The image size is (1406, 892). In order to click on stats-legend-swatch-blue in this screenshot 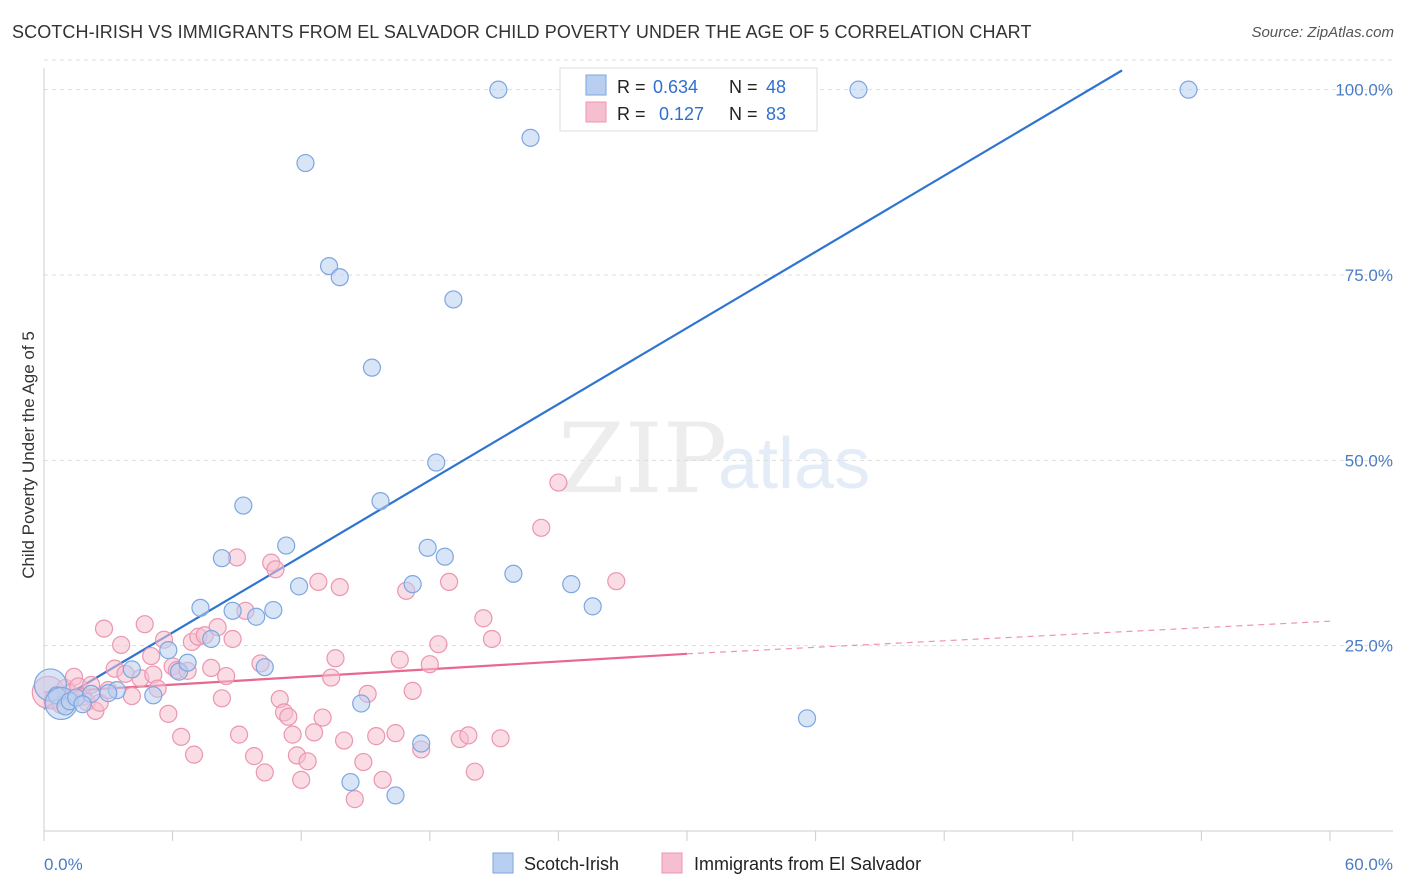, I will do `click(596, 85)`.